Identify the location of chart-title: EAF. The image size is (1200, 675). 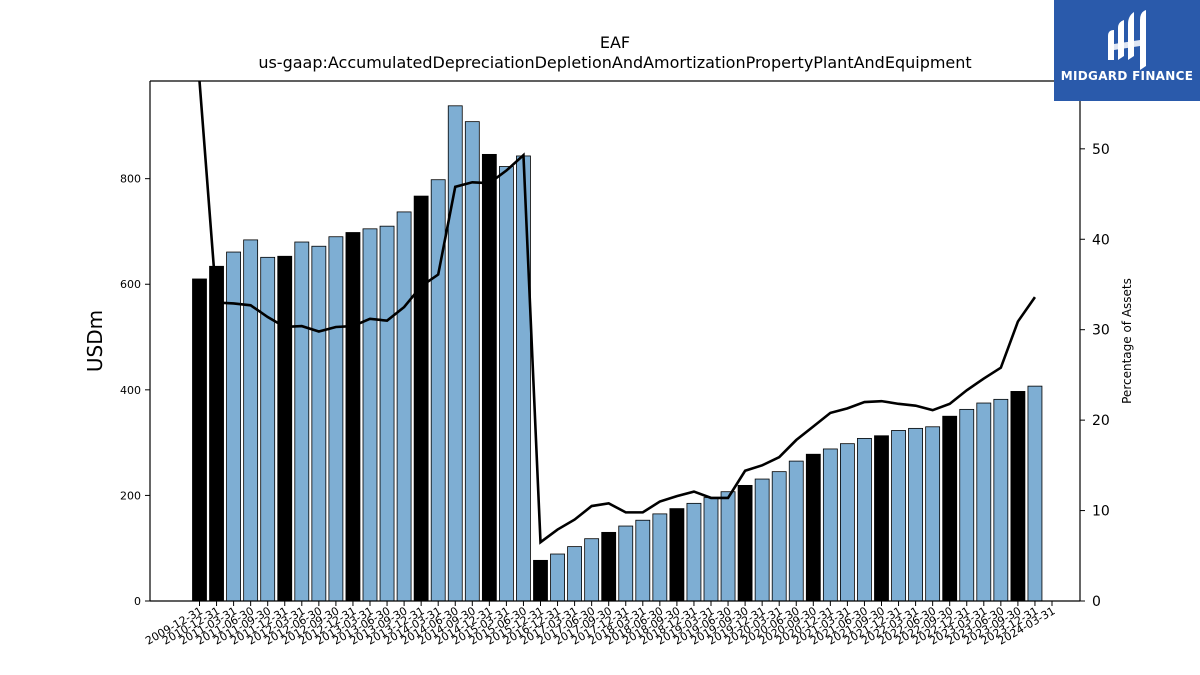
(615, 42).